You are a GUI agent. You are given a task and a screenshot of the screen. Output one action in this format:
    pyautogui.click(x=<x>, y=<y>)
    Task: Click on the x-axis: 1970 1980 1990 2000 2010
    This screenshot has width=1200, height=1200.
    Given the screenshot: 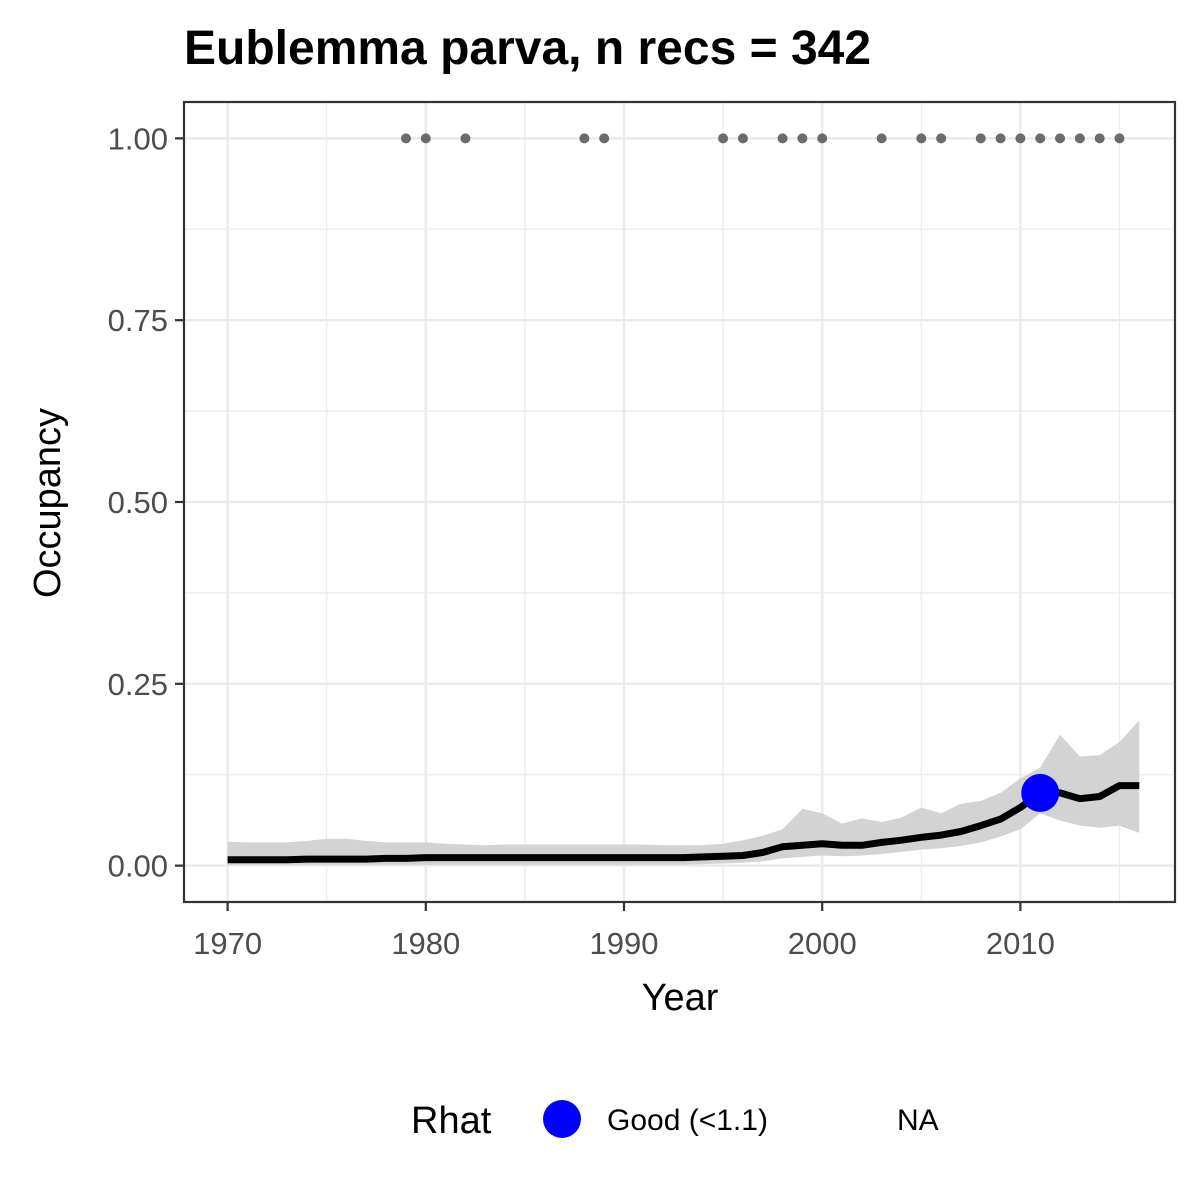 What is the action you would take?
    pyautogui.click(x=624, y=931)
    